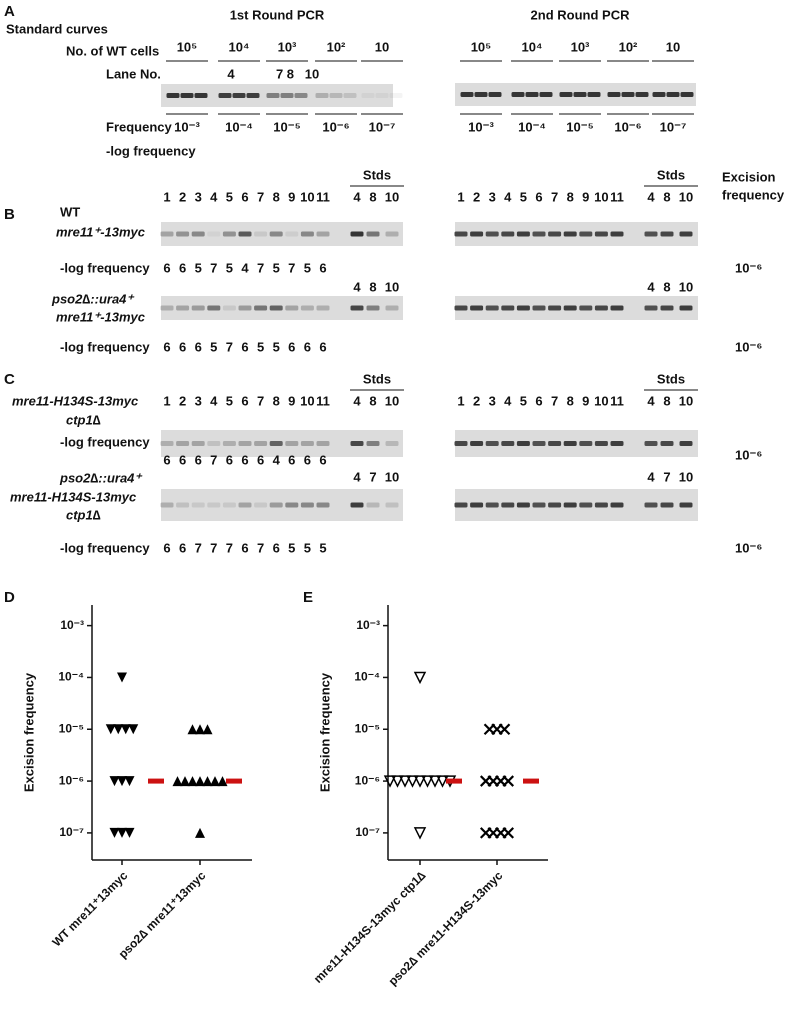 Image resolution: width=799 pixels, height=1022 pixels. Describe the element at coordinates (286, 126) in the screenshot. I see `frequency: 10⁻⁵` at that location.